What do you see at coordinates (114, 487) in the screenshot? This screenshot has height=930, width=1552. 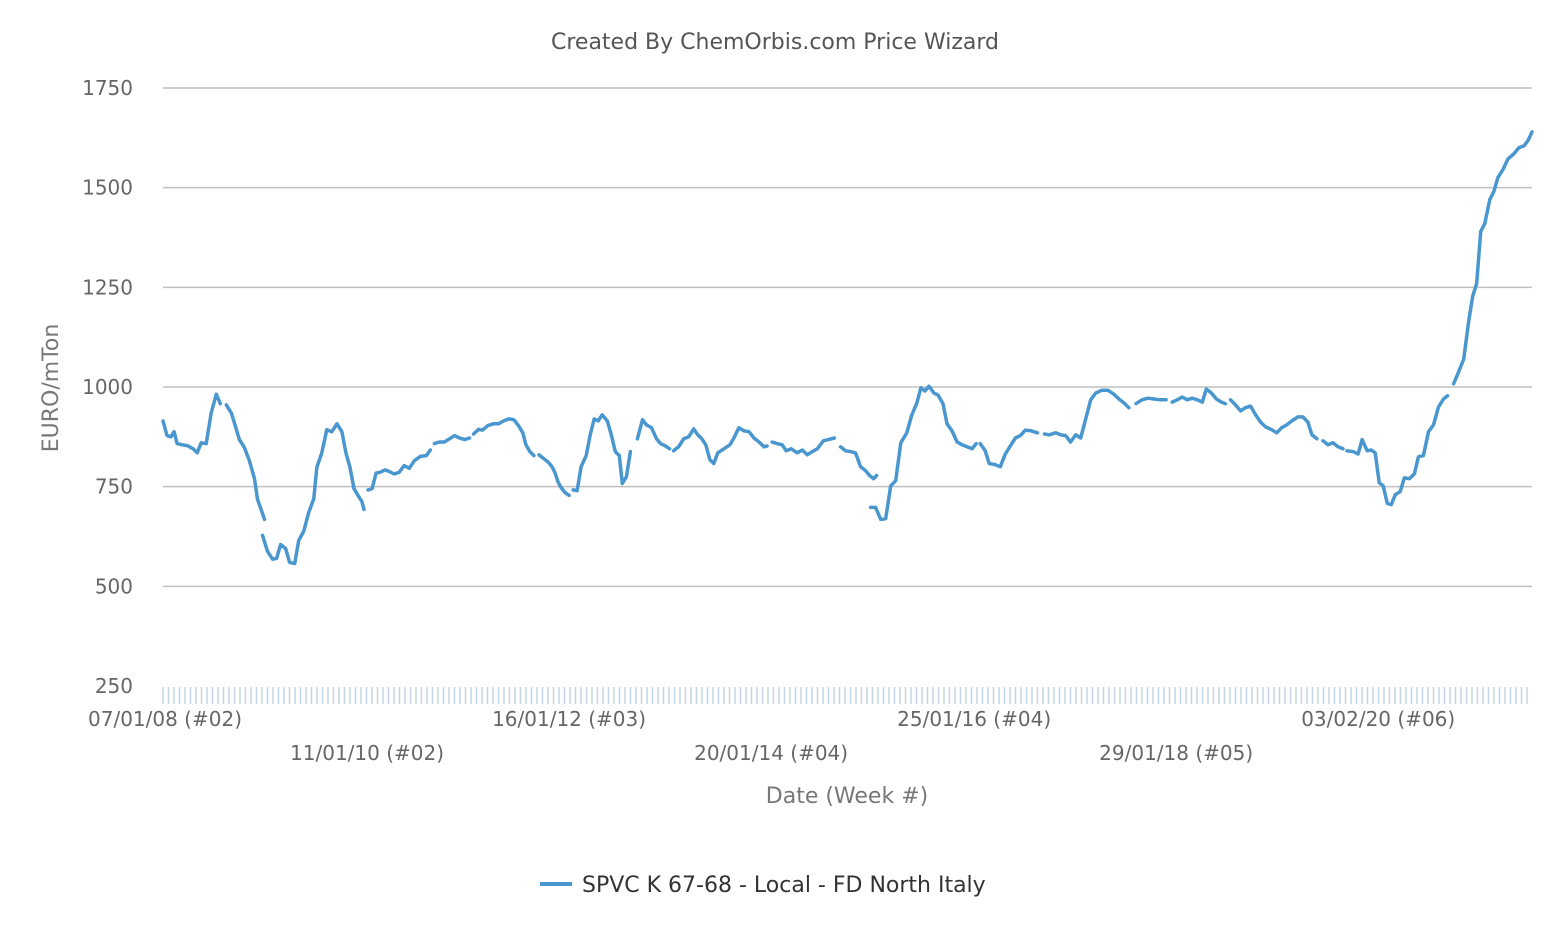 I see `y-tick-label: 750` at bounding box center [114, 487].